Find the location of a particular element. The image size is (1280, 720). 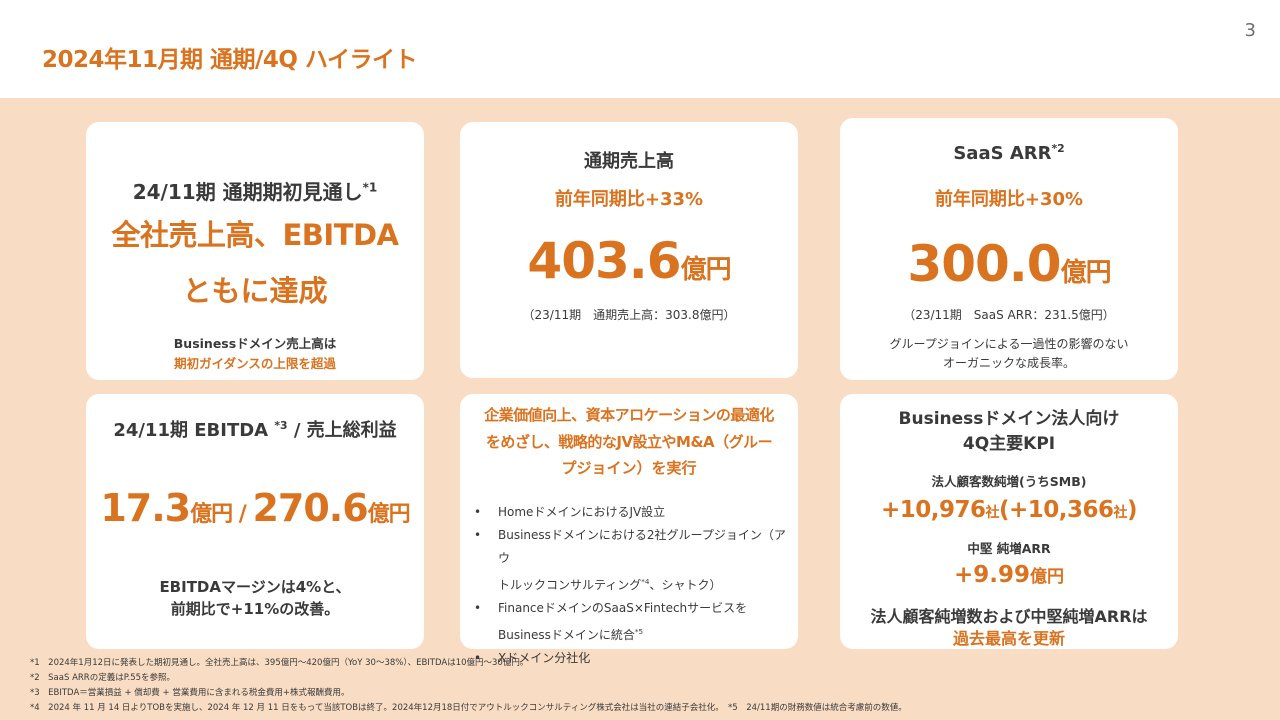

card-headline-line1: 全社売上高、EBITDA is located at coordinates (255, 235).